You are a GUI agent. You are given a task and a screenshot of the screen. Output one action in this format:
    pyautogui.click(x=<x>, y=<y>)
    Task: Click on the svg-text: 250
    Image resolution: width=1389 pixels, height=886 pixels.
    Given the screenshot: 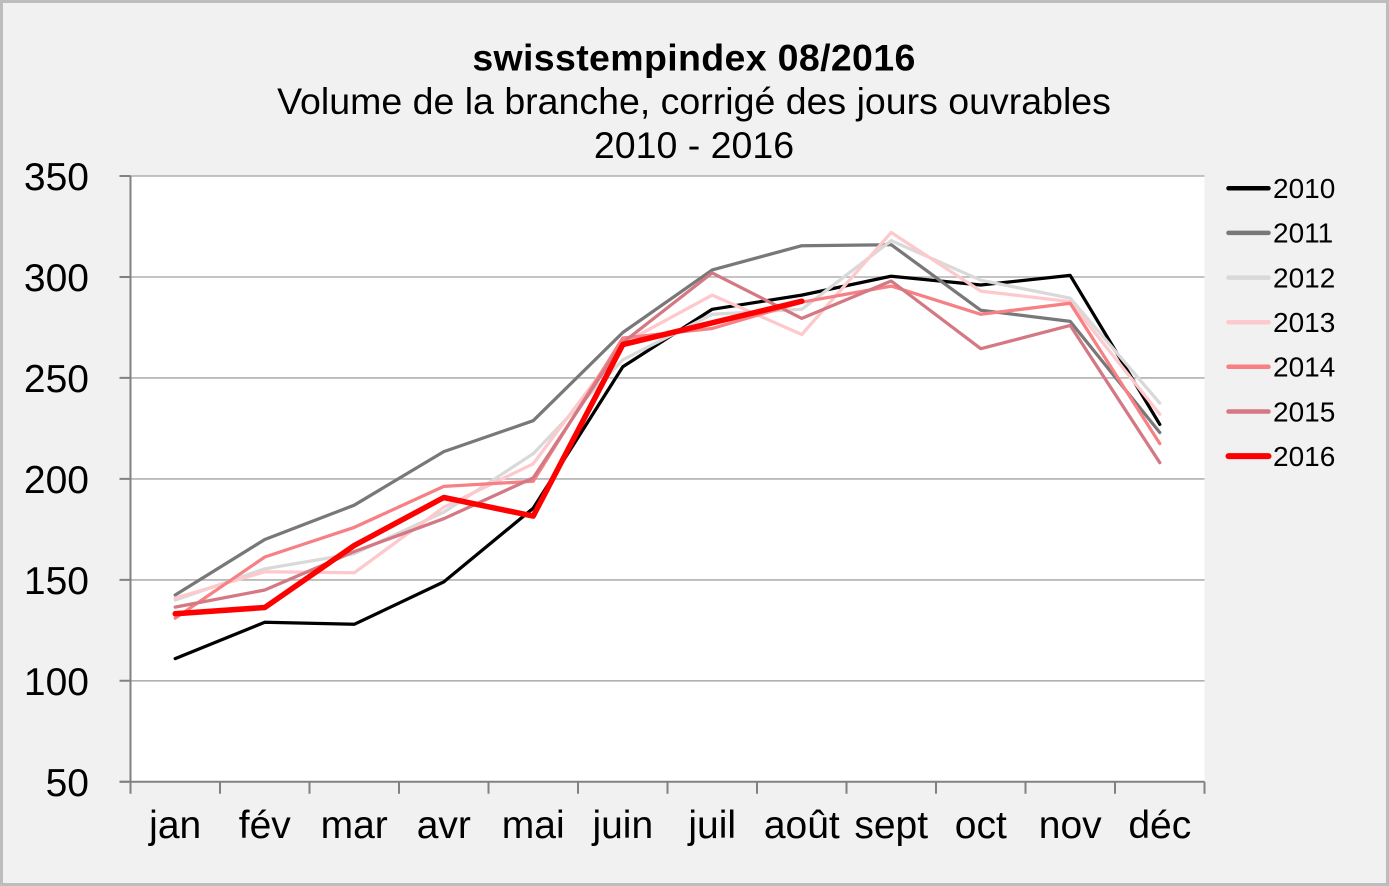 What is the action you would take?
    pyautogui.click(x=56, y=379)
    